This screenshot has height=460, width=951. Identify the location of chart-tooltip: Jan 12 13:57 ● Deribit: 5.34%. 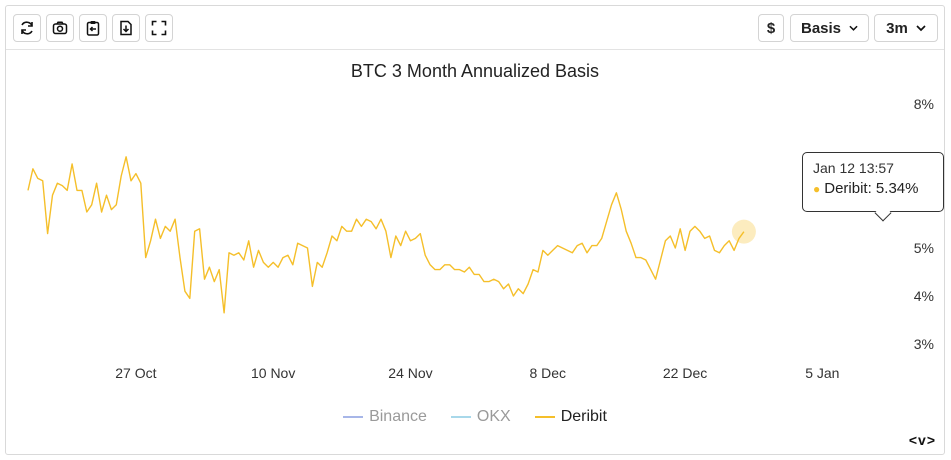
(873, 187).